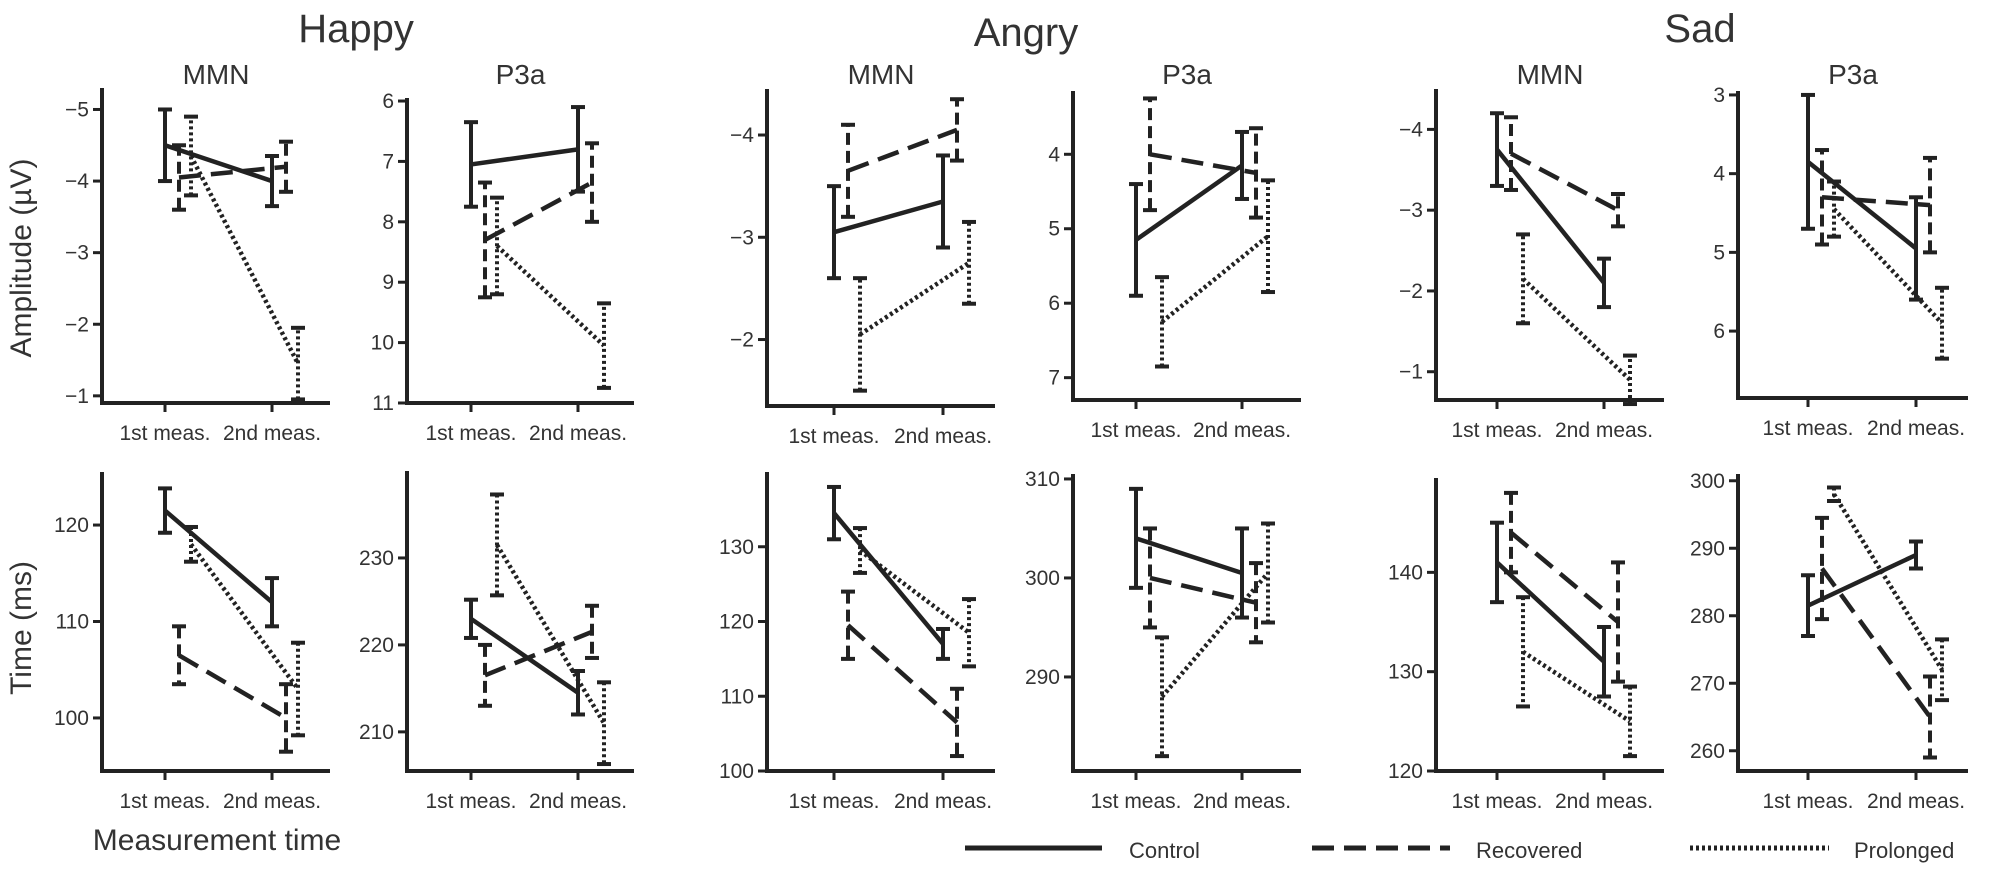  I want to click on y-tick-label: 140, so click(1405, 572).